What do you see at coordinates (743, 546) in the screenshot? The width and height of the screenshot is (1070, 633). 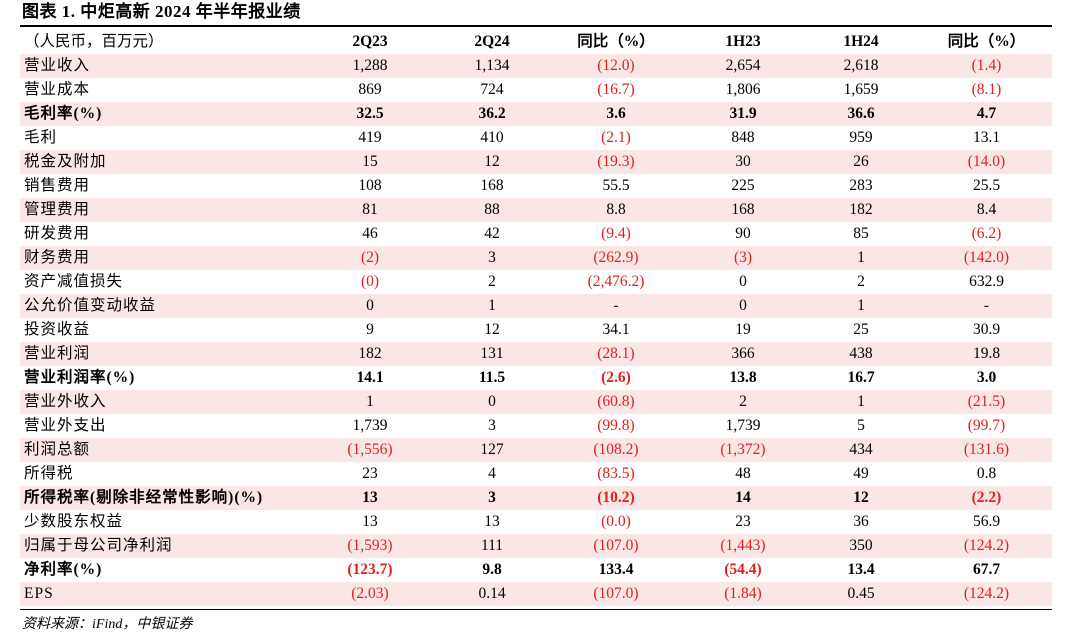 I see `table-cell: (1,443)` at bounding box center [743, 546].